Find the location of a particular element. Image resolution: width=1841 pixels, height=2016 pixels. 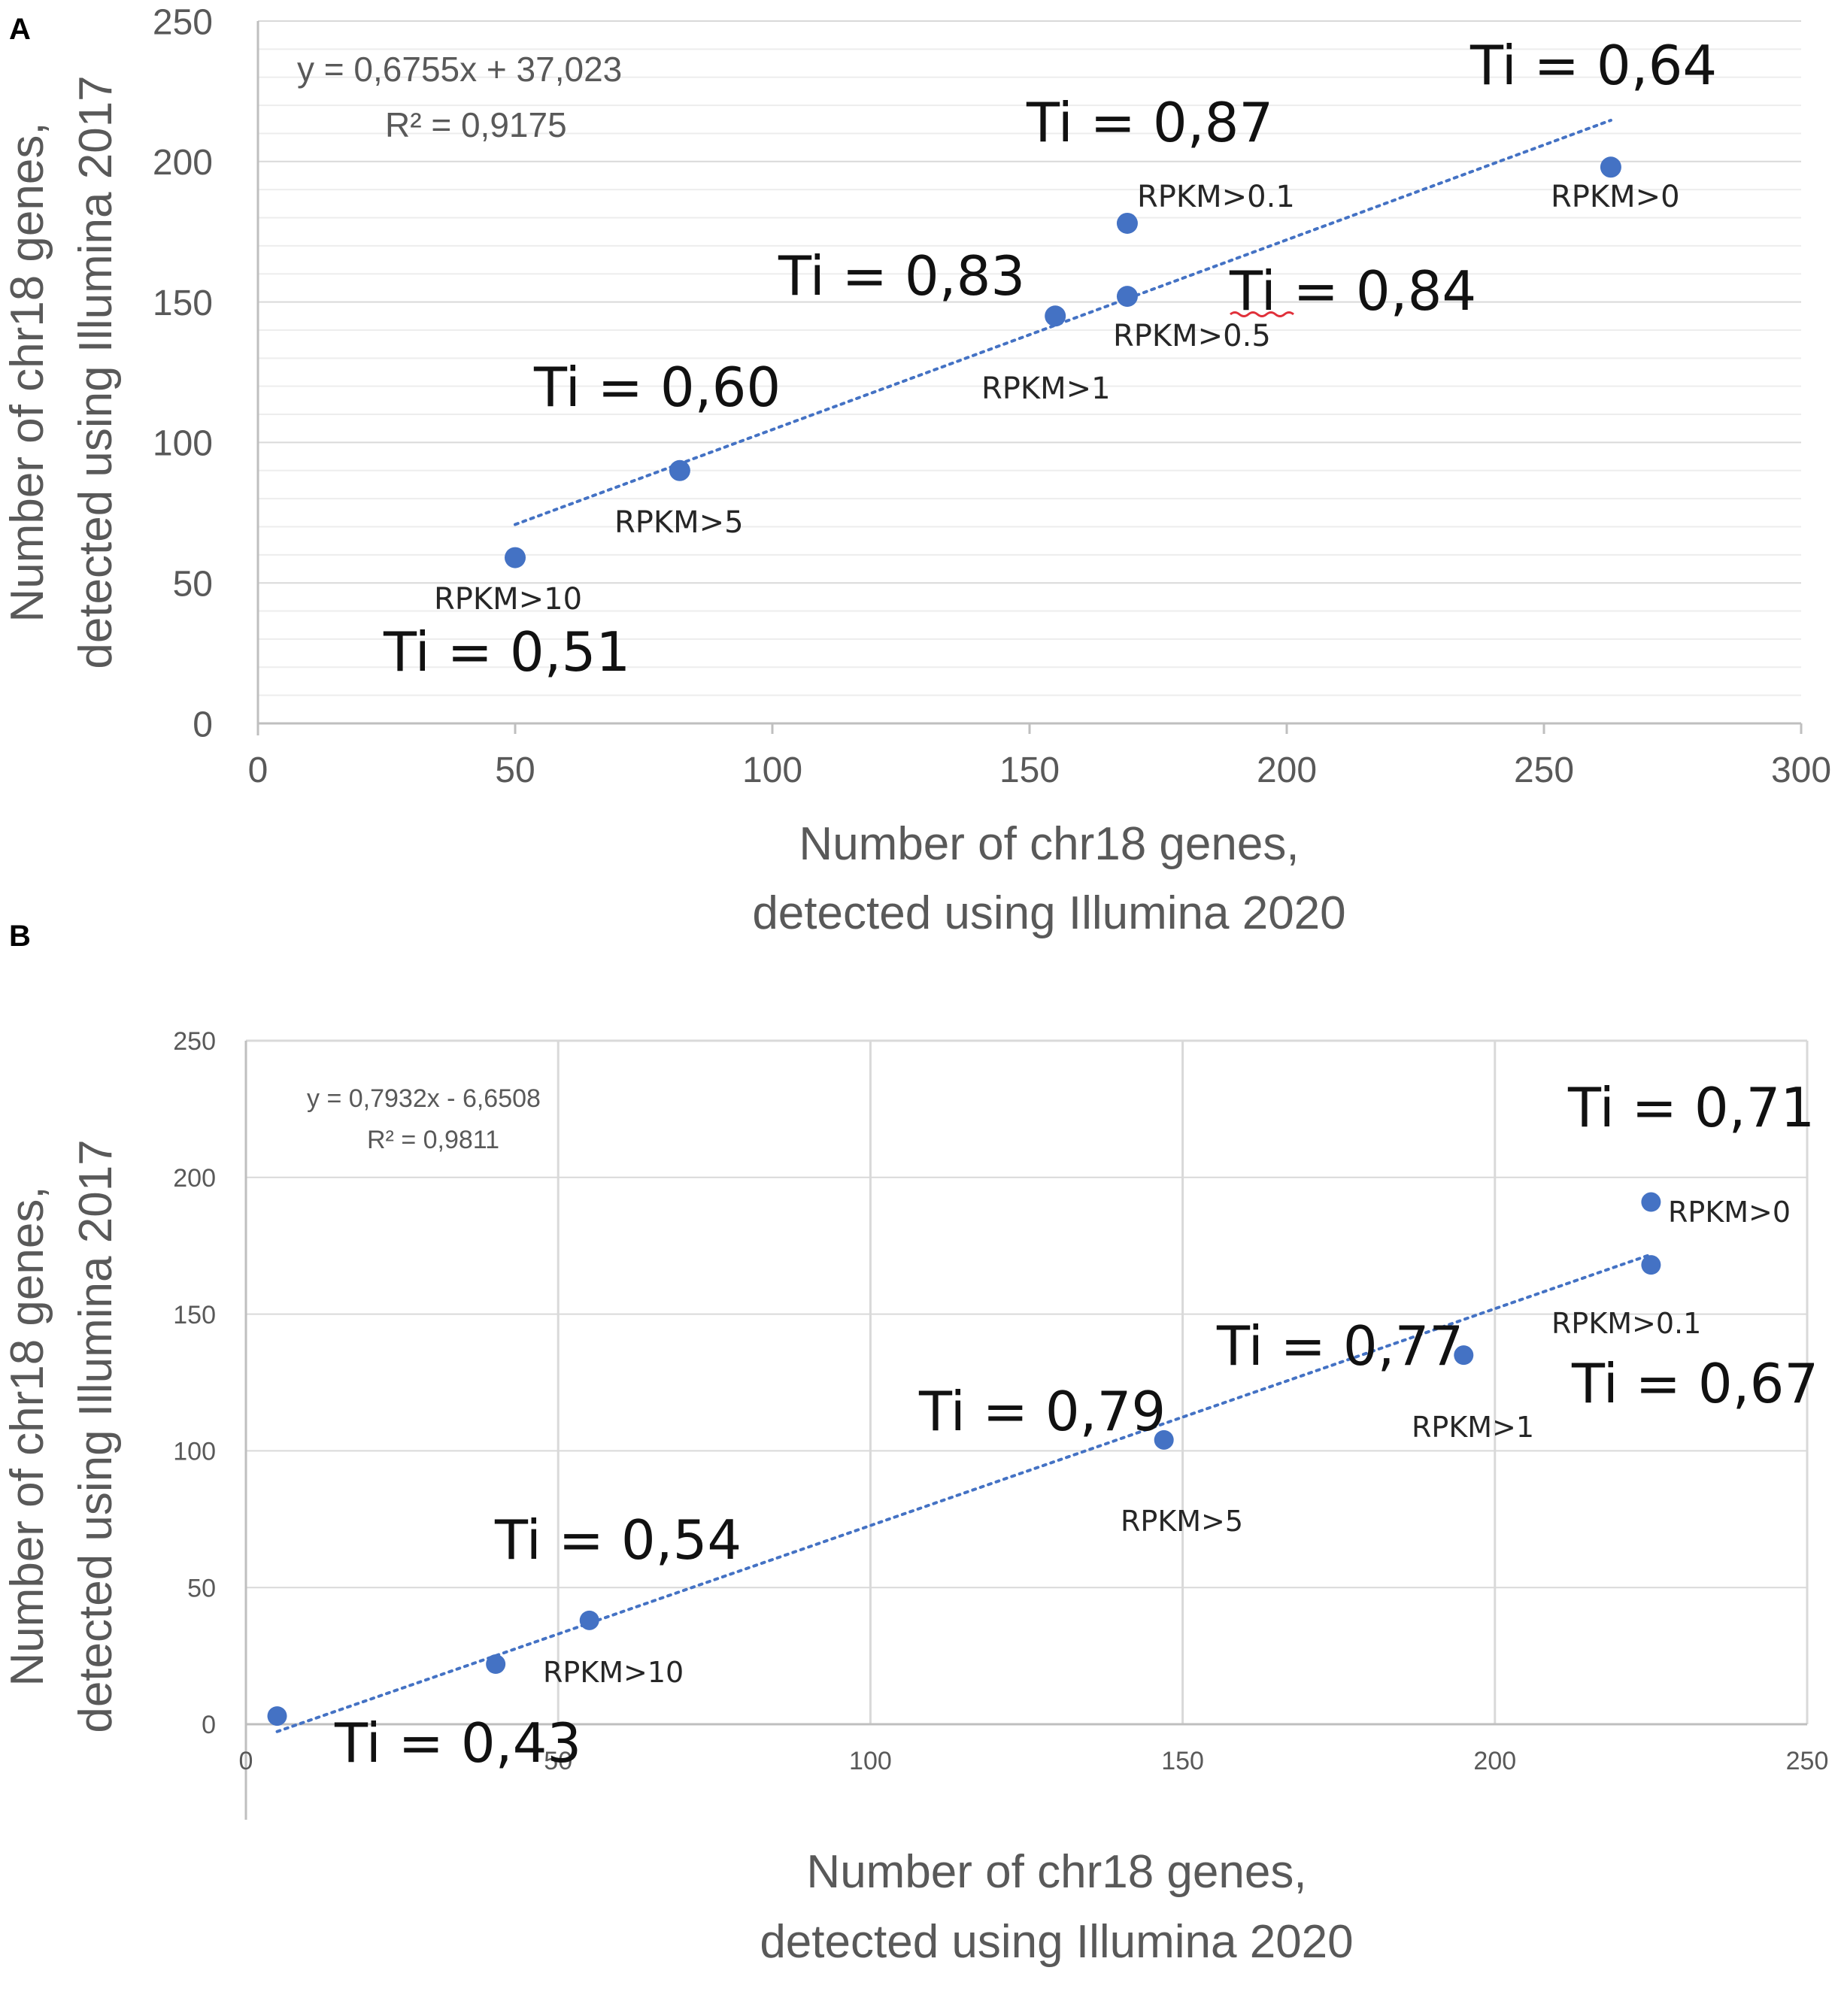

panel-a-y-axis-title-line2: detected using Illumina 2017 is located at coordinates (96, 371).